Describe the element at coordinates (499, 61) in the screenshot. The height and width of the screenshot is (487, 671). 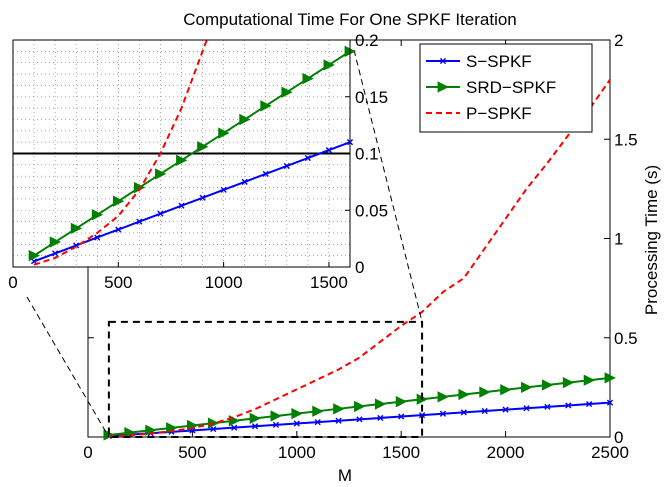
I see `legend-label-0: S−SPKF` at that location.